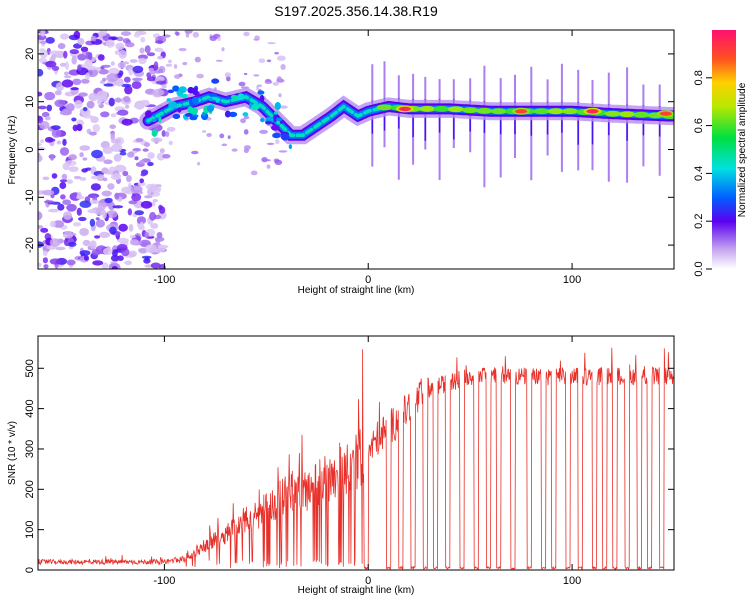 The width and height of the screenshot is (750, 600). Describe the element at coordinates (12, 453) in the screenshot. I see `snr-ylabel: SNR (10 * v/v)` at that location.